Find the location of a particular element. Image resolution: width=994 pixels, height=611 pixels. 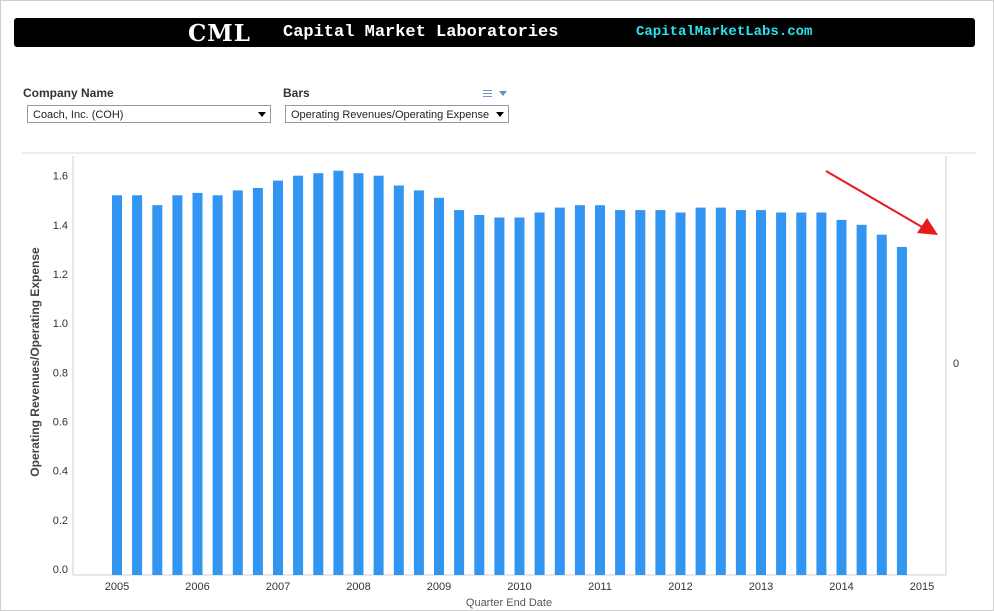

bars-select-value: Operating Revenues/Operating Expense is located at coordinates (390, 115).